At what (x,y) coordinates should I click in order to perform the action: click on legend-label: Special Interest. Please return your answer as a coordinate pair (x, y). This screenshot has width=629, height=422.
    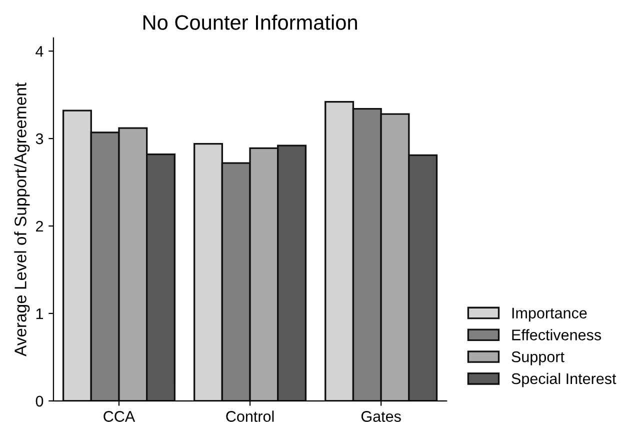
    Looking at the image, I should click on (564, 380).